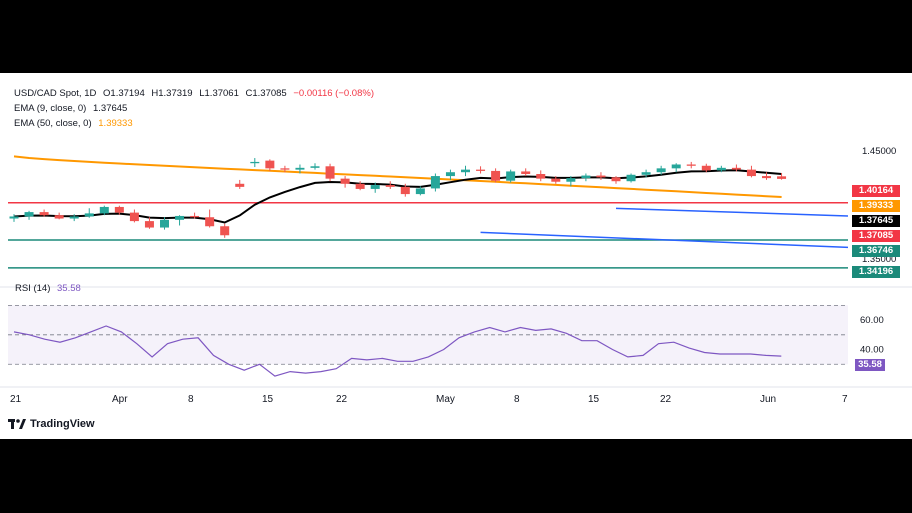 The height and width of the screenshot is (513, 912). Describe the element at coordinates (876, 251) in the screenshot. I see `tag-support1: 1.36746` at that location.